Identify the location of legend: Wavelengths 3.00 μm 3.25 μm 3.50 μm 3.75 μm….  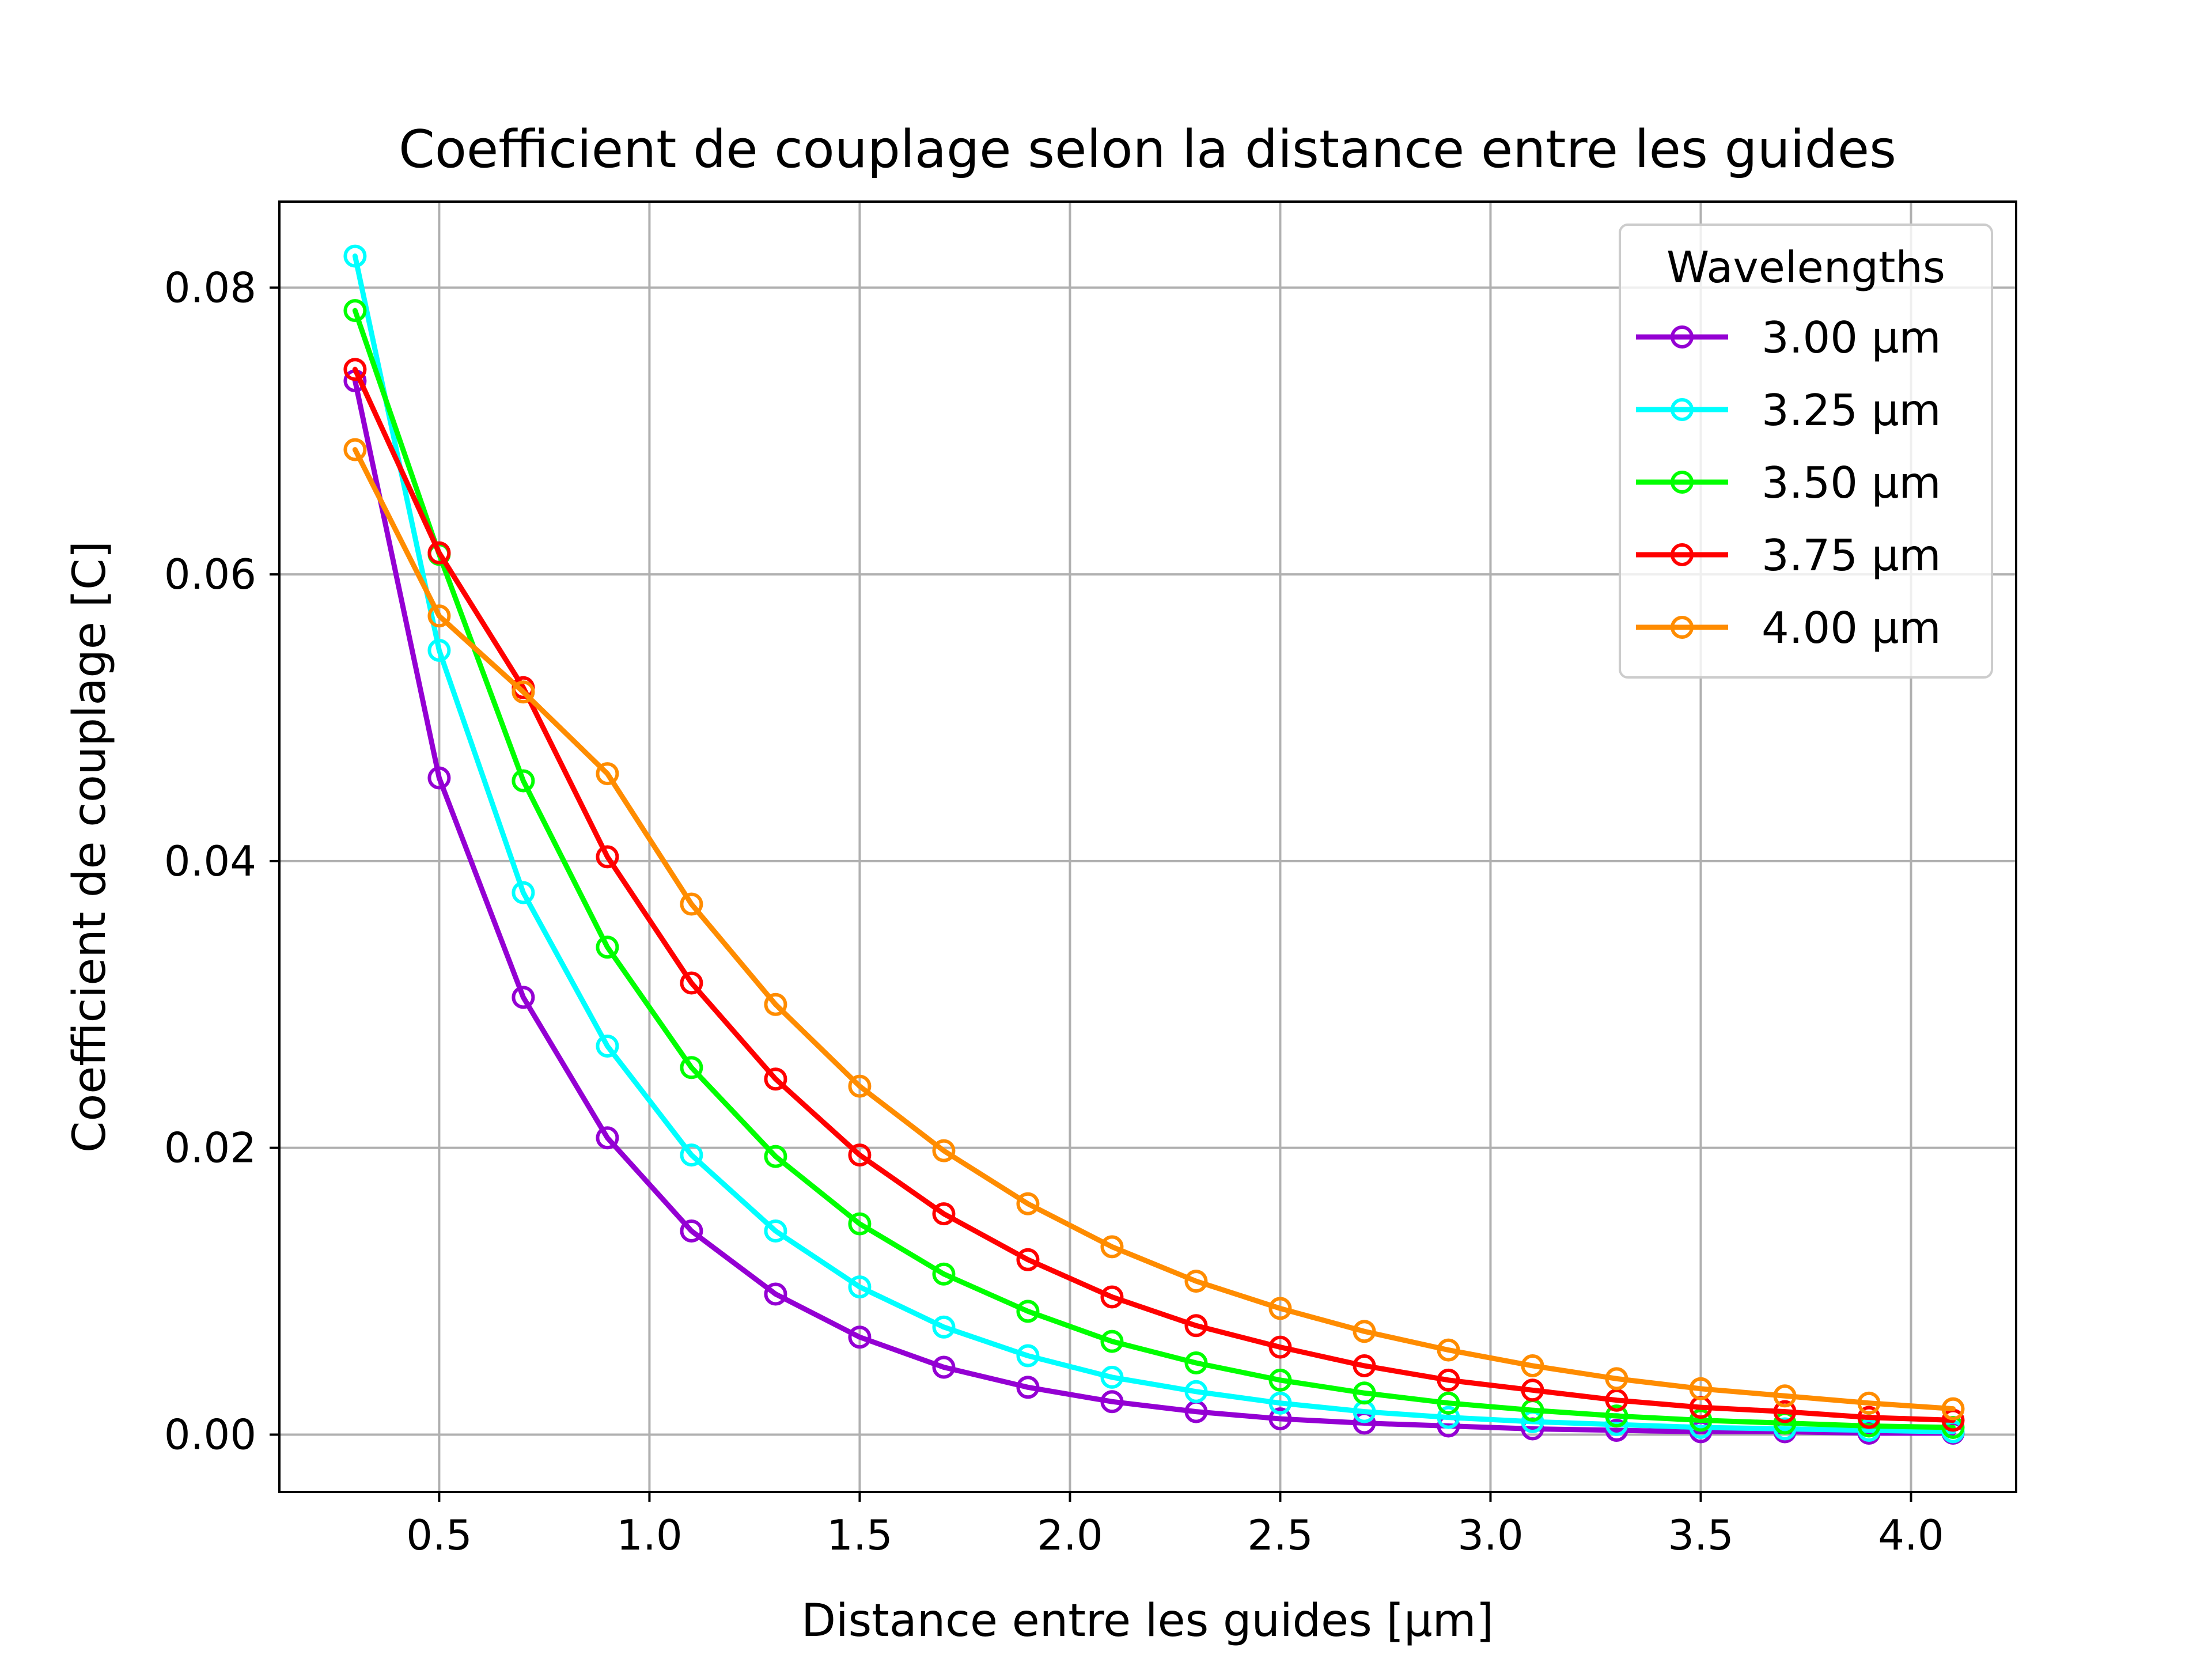
(1806, 451).